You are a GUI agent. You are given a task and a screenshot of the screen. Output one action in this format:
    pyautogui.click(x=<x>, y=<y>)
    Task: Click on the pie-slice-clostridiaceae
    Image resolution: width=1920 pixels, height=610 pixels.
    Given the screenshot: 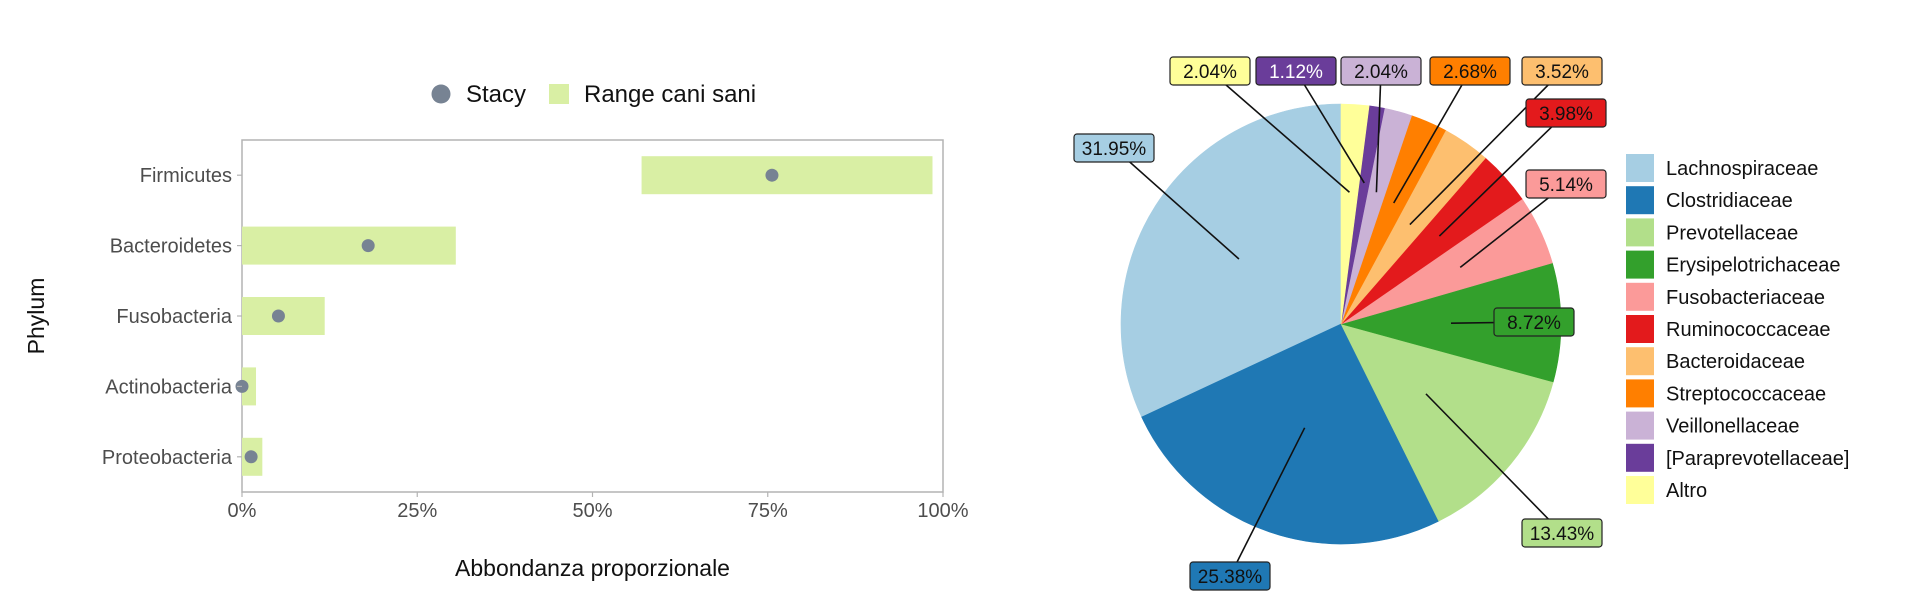 What is the action you would take?
    pyautogui.click(x=1290, y=434)
    